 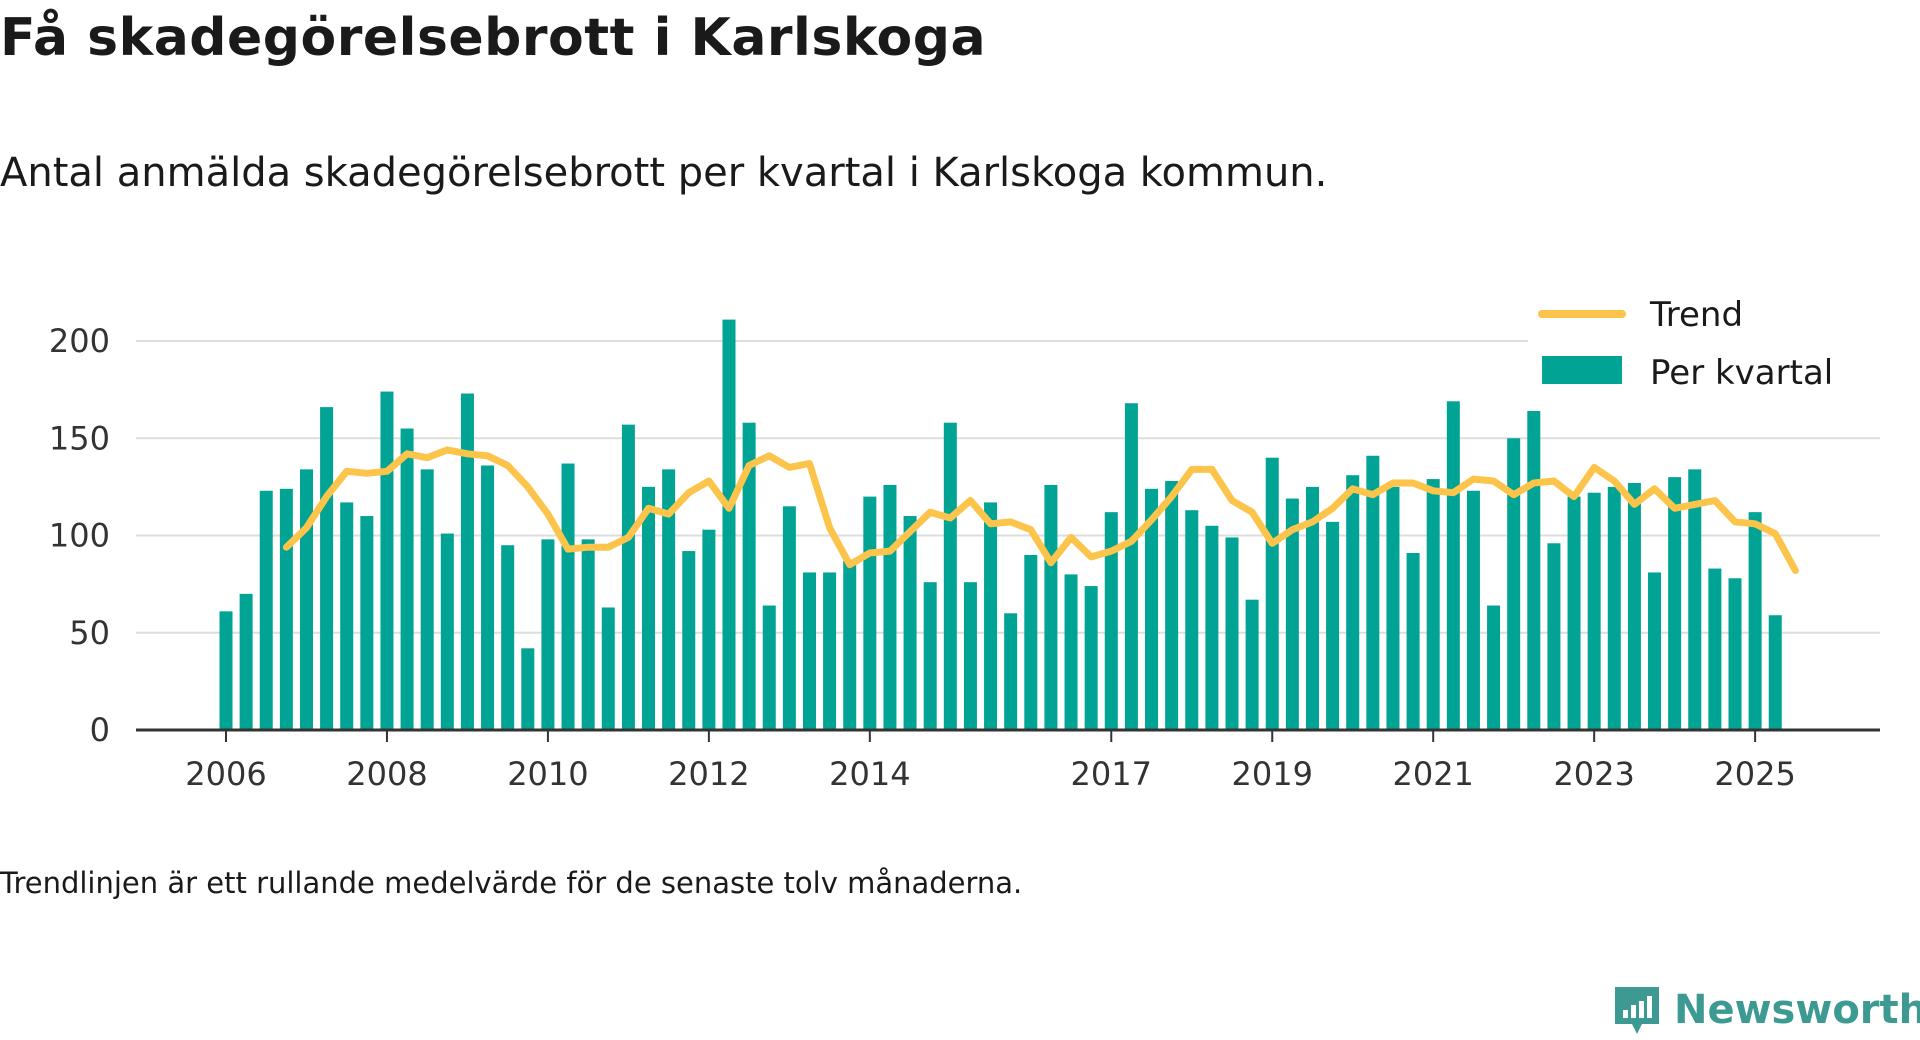 I want to click on newsworthy-logo-icon, so click(x=1637, y=1010).